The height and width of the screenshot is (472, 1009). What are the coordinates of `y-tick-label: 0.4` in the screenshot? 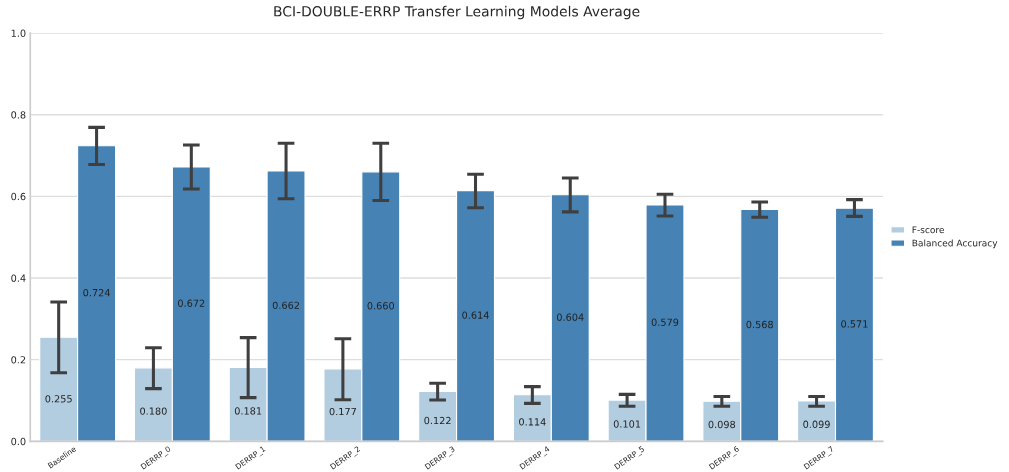 It's located at (18, 278).